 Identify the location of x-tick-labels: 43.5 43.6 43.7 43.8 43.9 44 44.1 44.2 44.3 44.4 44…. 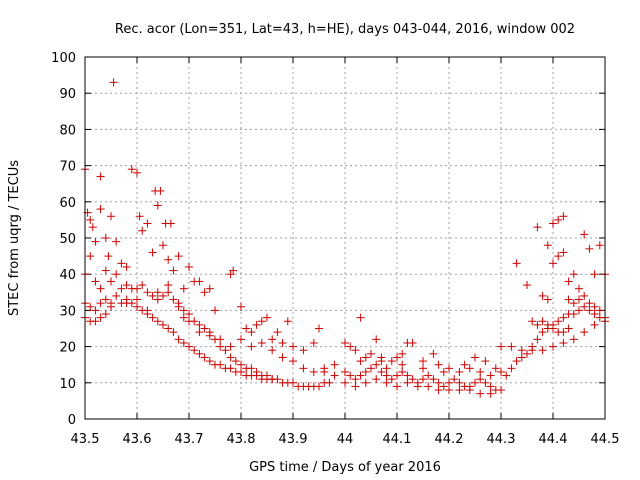
(345, 439).